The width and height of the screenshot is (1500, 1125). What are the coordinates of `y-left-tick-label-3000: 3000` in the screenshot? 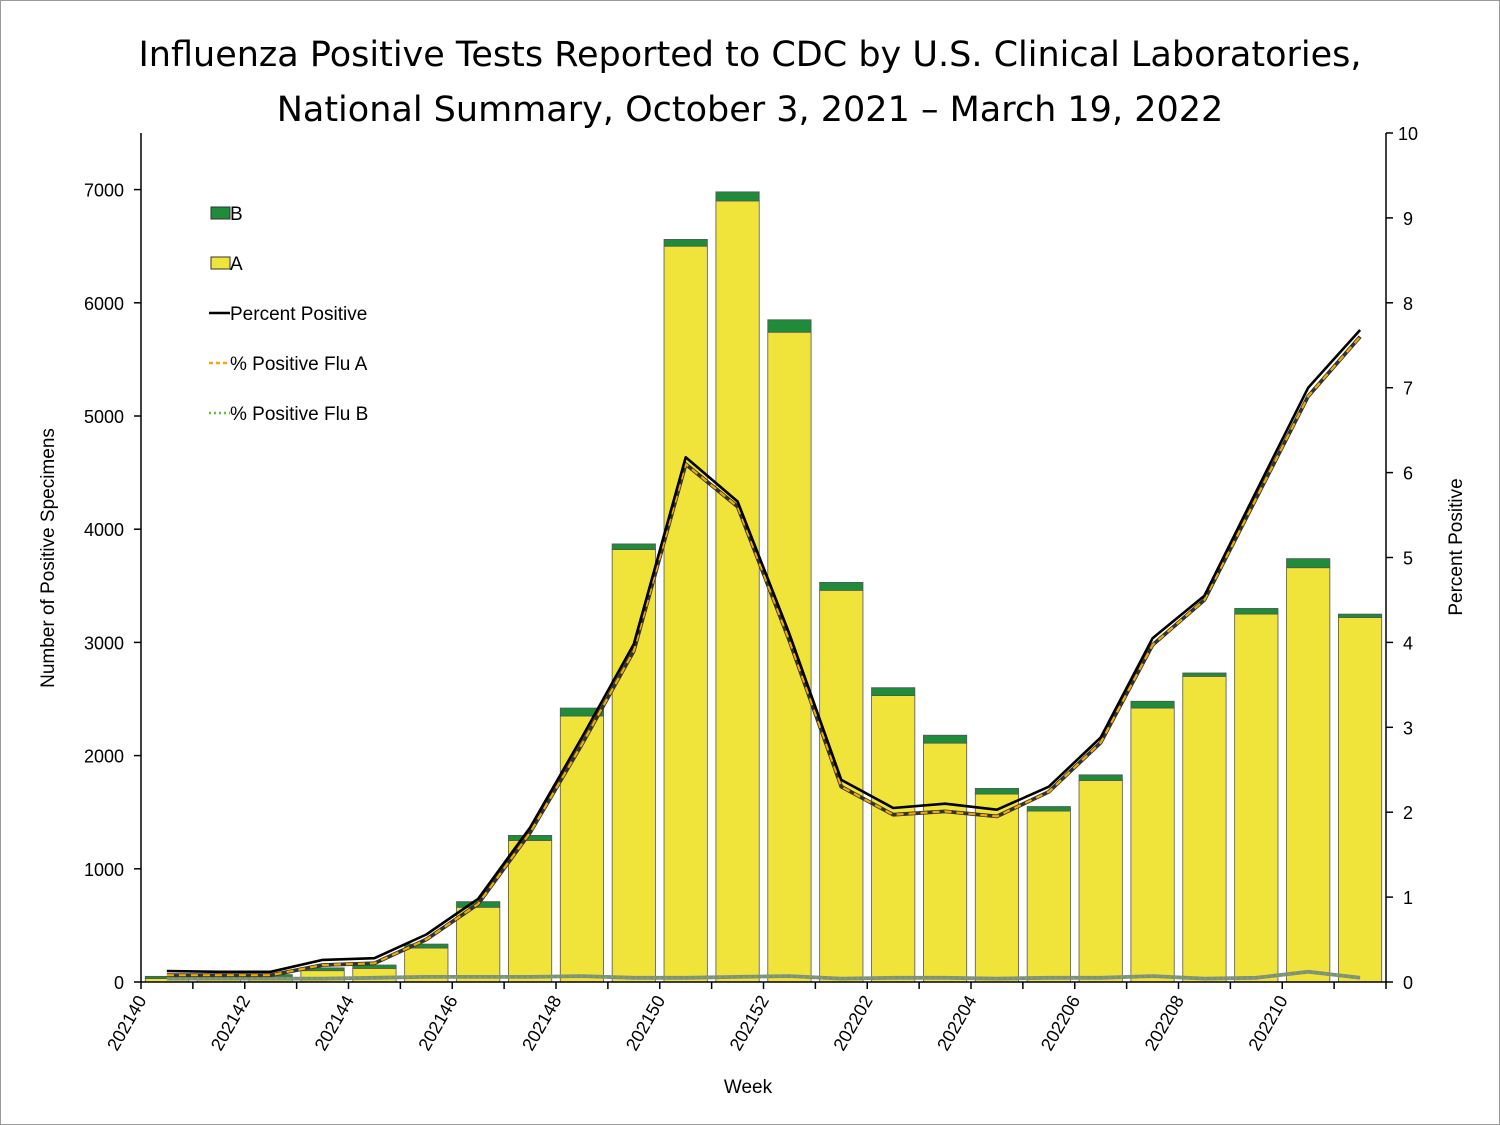 It's located at (104, 643).